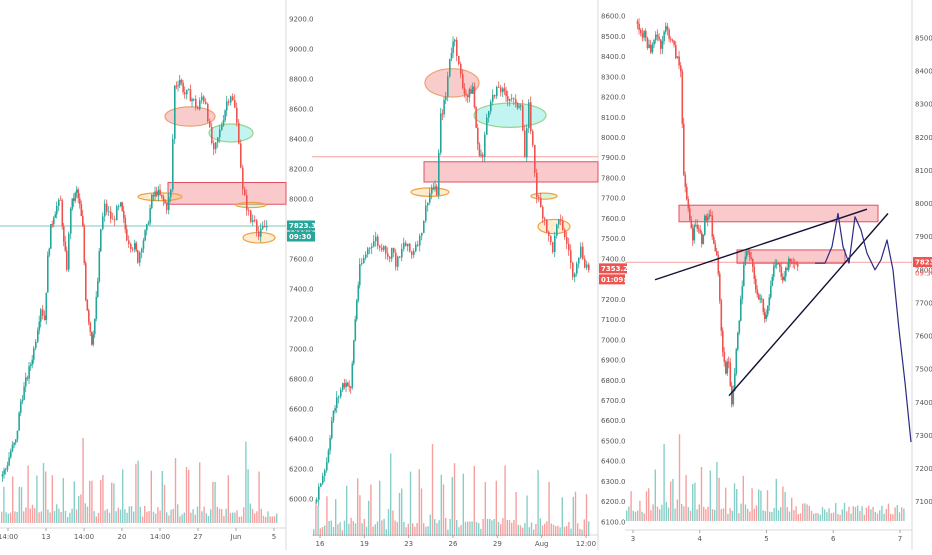  I want to click on y-tick-label: 6800.0, so click(301, 380).